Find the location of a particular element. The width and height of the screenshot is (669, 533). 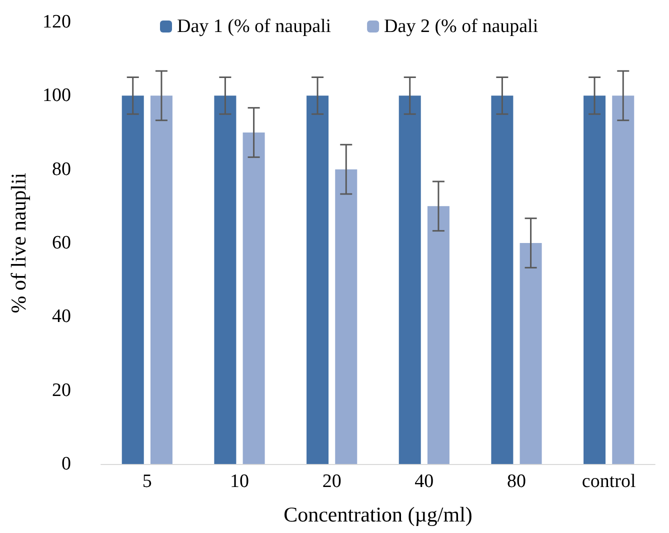

y-tick-label: 20 is located at coordinates (61, 390).